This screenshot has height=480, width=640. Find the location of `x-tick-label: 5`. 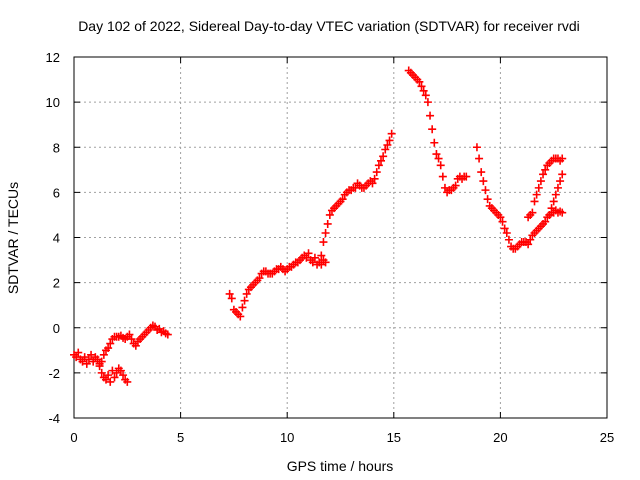

x-tick-label: 5 is located at coordinates (180, 437).